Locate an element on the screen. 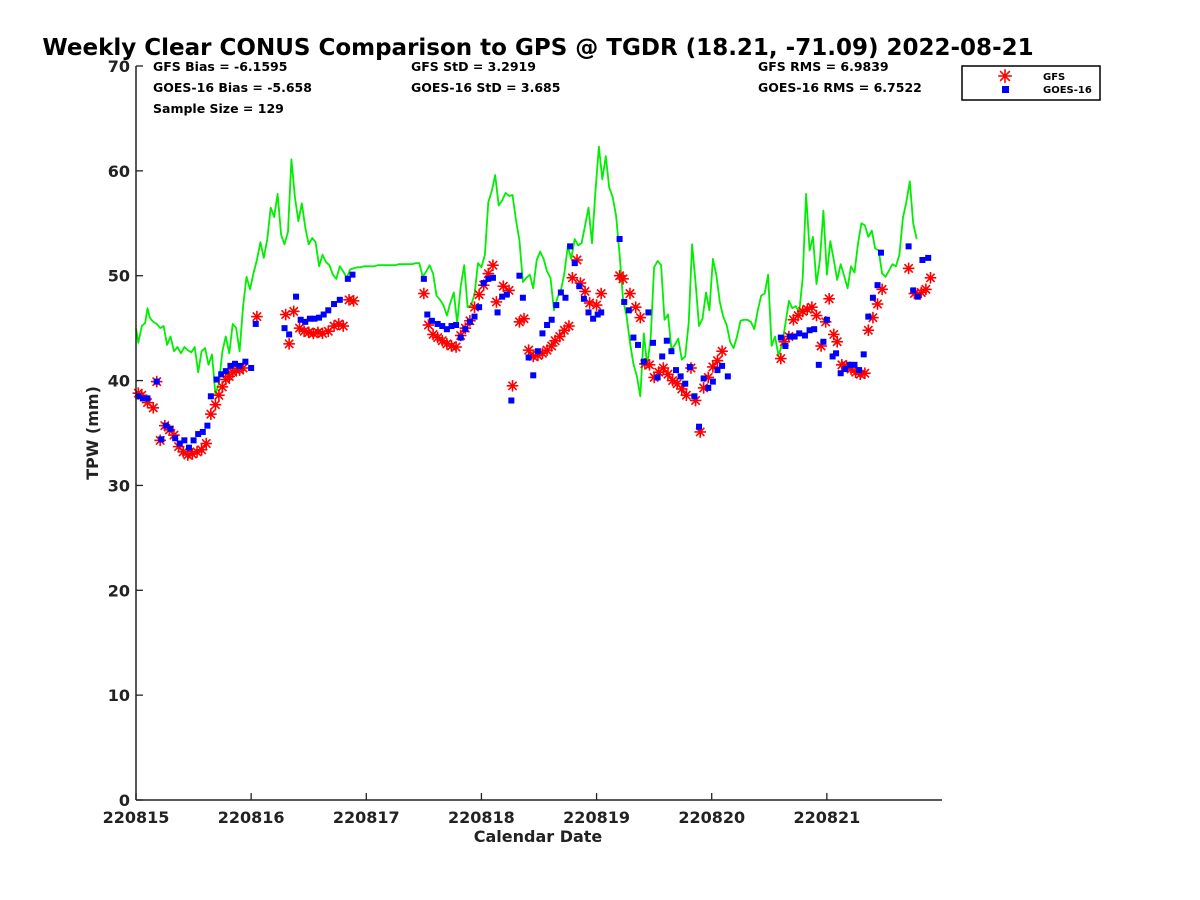 This screenshot has width=1200, height=900. legend-goes-marker is located at coordinates (1005, 89).